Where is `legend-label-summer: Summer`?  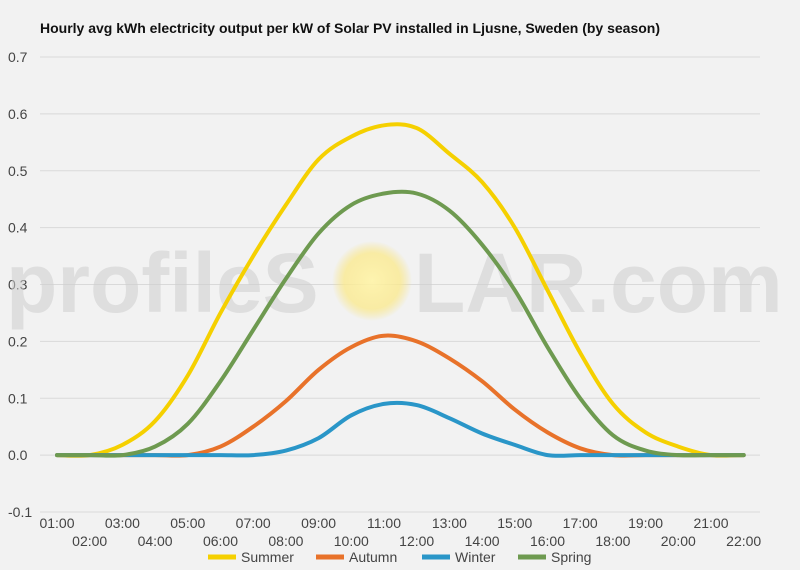 legend-label-summer: Summer is located at coordinates (267, 557).